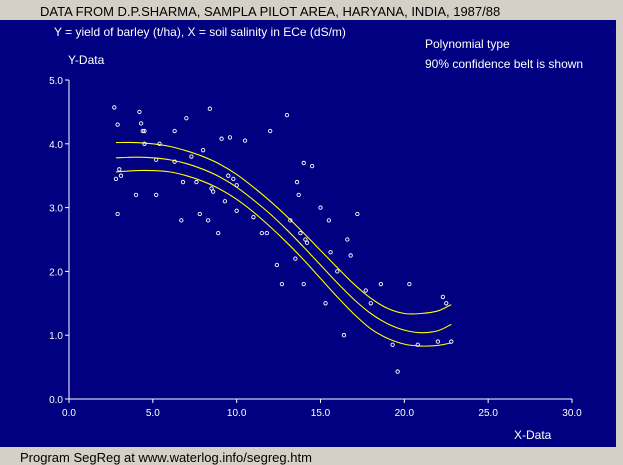 The height and width of the screenshot is (465, 623). I want to click on y-axis-label: Y-Data, so click(86, 60).